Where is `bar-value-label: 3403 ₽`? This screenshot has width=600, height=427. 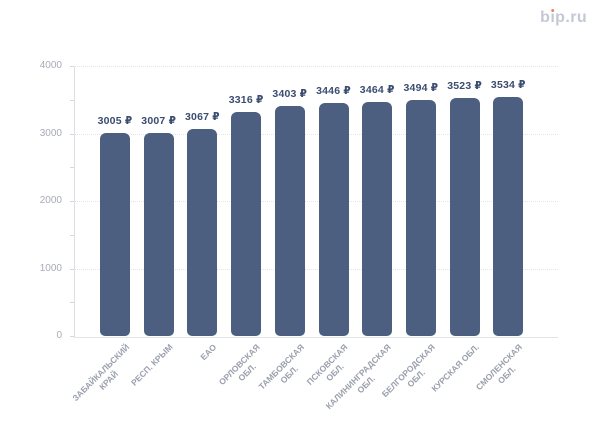 bar-value-label: 3403 ₽ is located at coordinates (290, 94).